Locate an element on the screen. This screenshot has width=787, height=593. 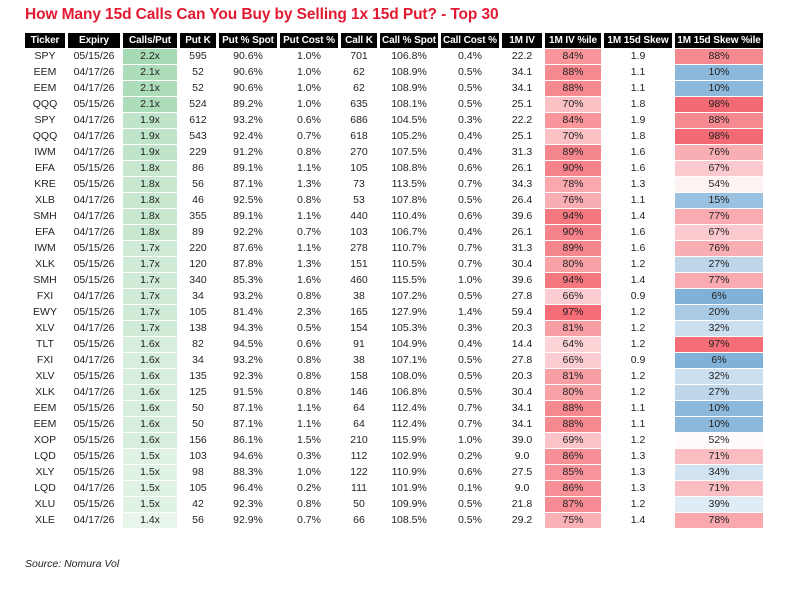
cell-put-k: 46 is located at coordinates (198, 200).